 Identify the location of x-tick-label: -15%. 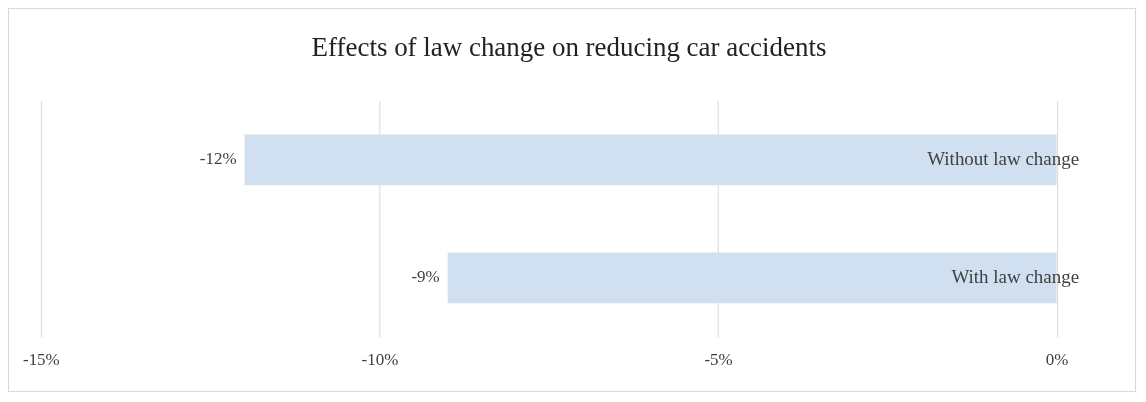
(41, 360).